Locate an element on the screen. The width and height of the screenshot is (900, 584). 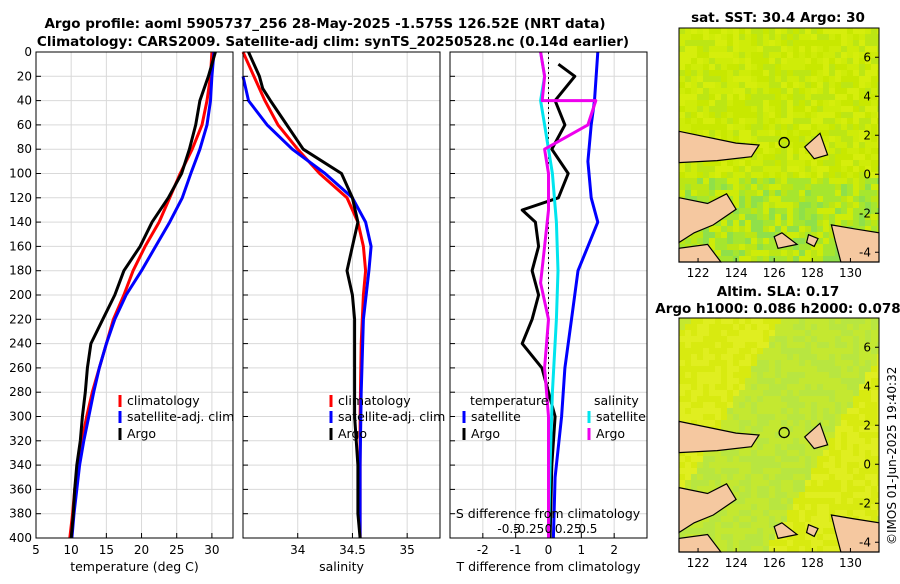
land-mass is located at coordinates (786, 240).